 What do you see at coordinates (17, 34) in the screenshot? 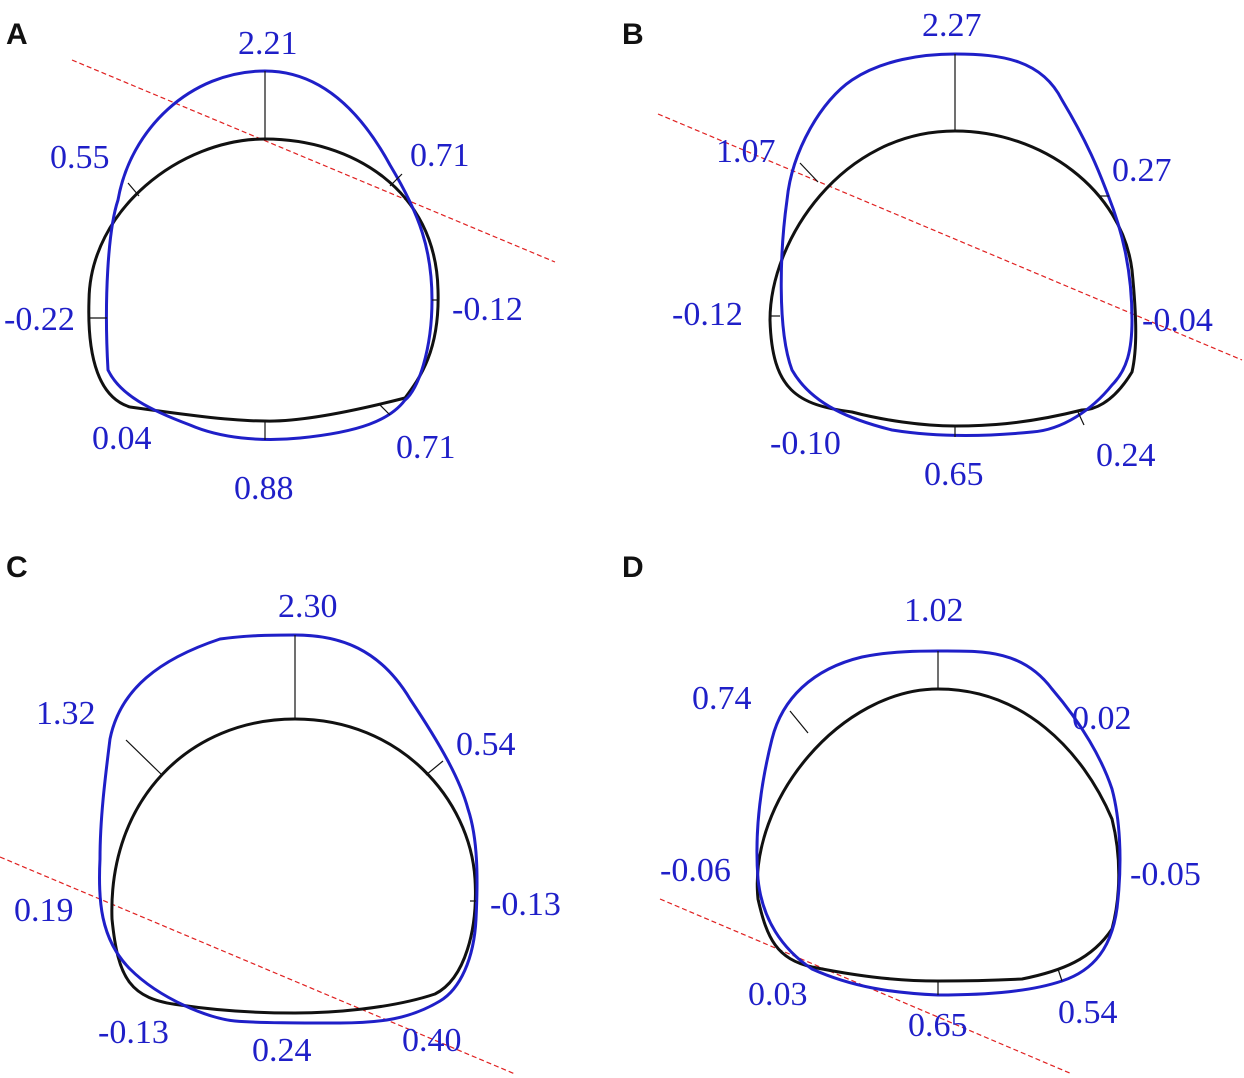
I see `panel-a-letter: A` at bounding box center [17, 34].